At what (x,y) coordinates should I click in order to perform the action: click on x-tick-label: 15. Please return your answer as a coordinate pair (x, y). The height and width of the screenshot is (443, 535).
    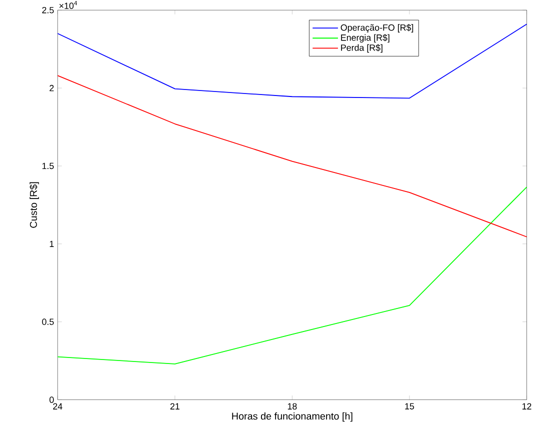
    Looking at the image, I should click on (409, 406).